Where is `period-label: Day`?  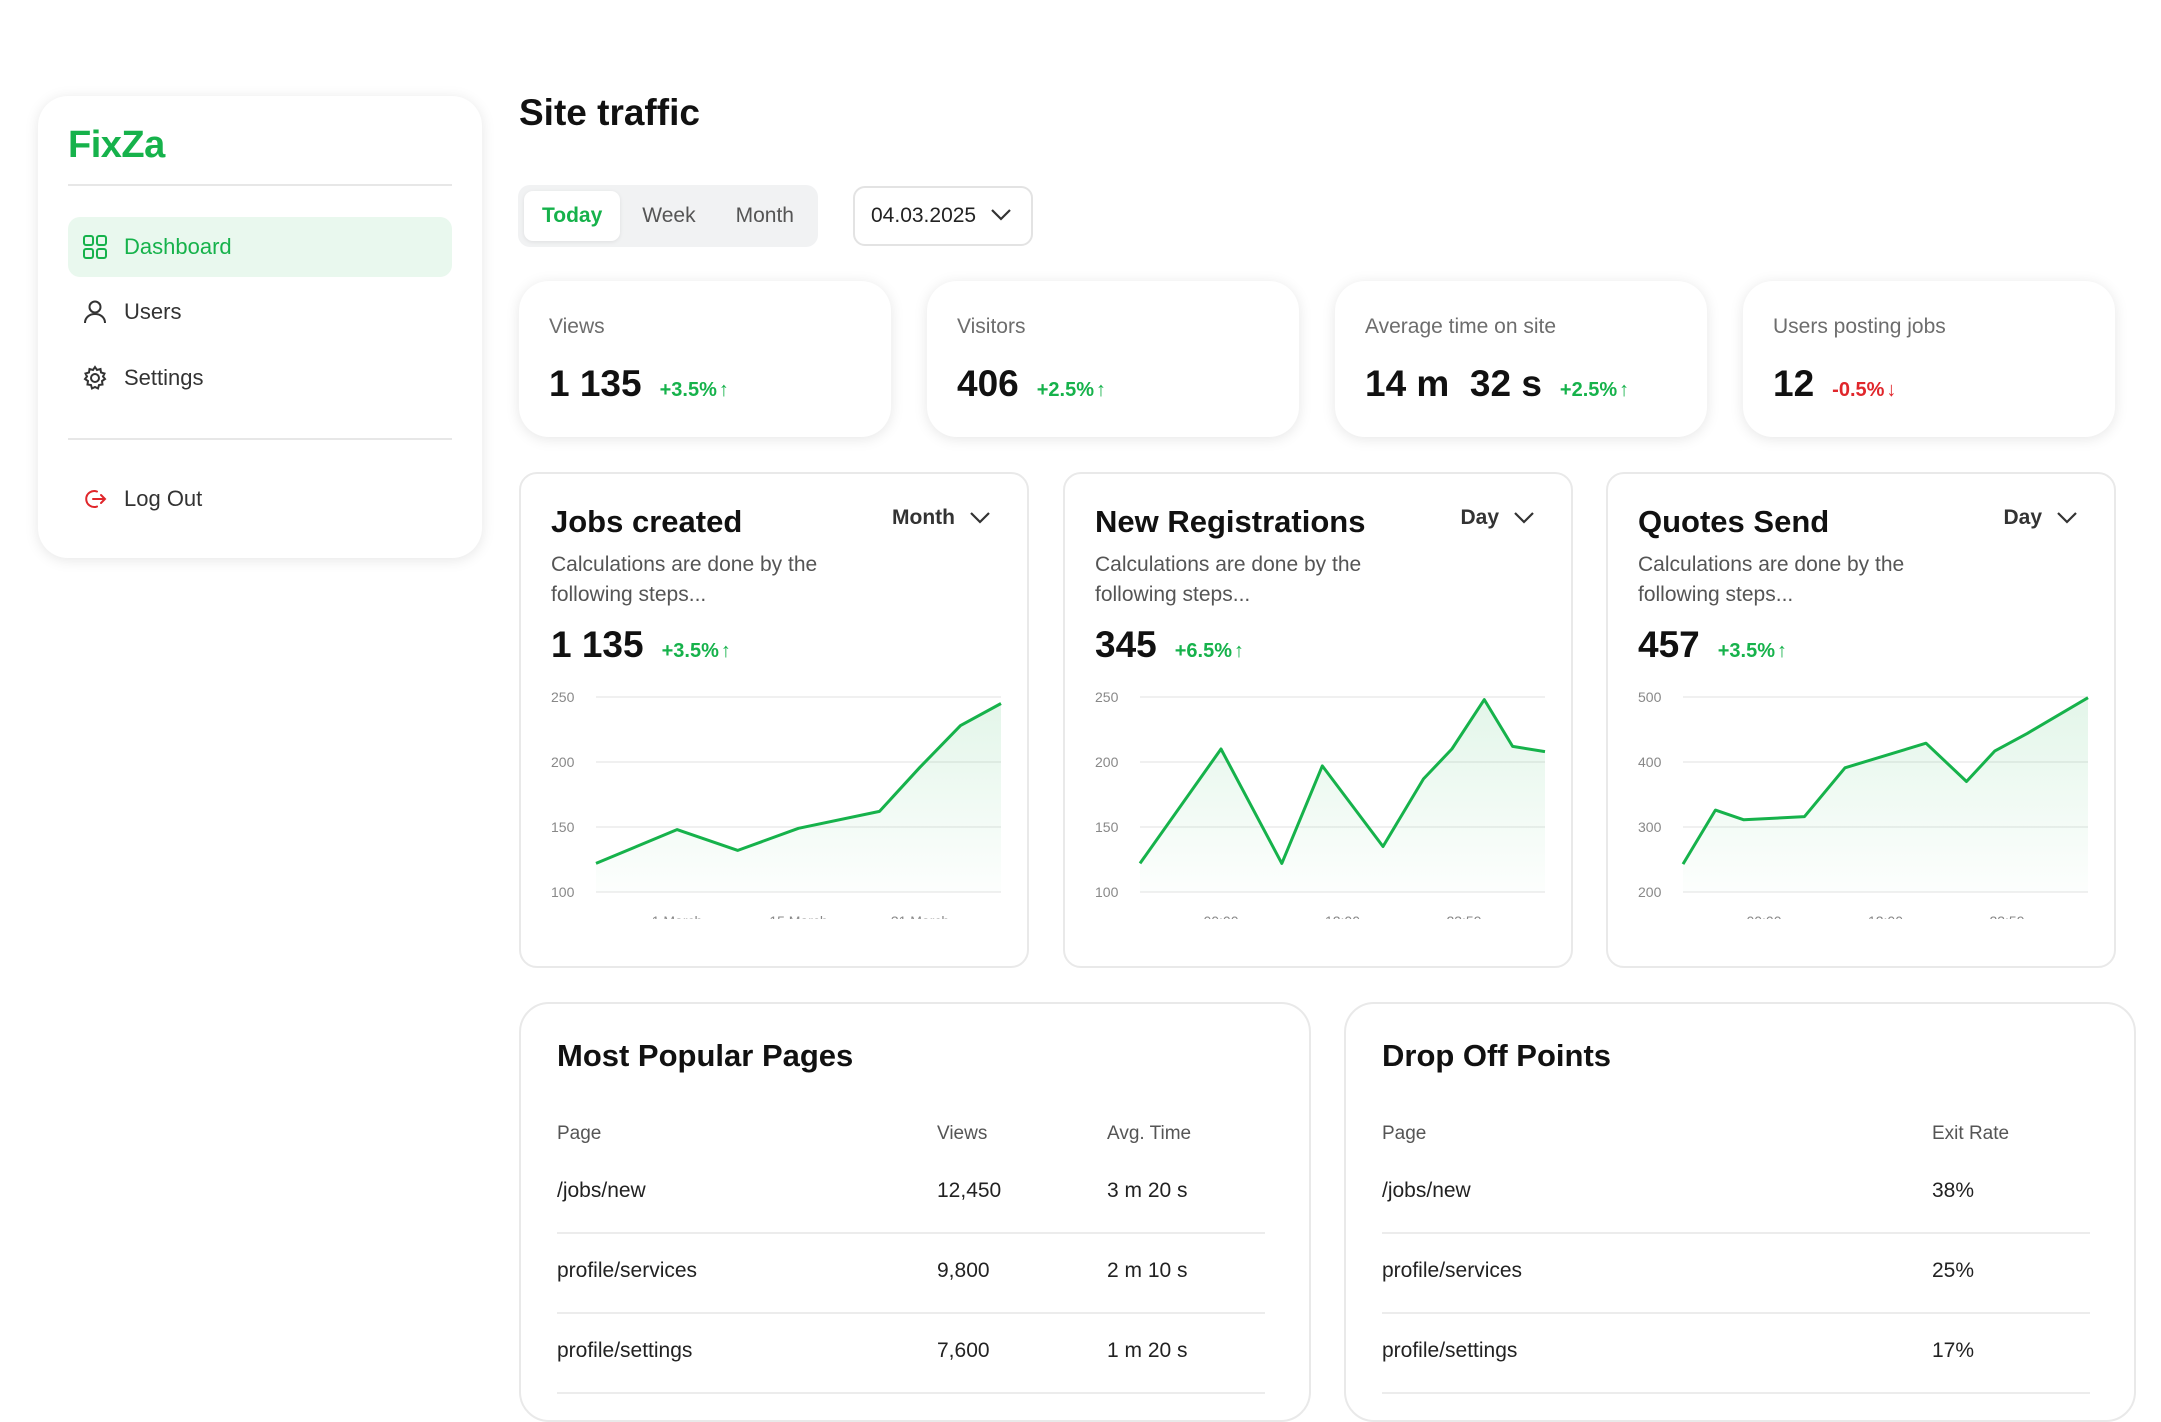
period-label: Day is located at coordinates (1479, 518).